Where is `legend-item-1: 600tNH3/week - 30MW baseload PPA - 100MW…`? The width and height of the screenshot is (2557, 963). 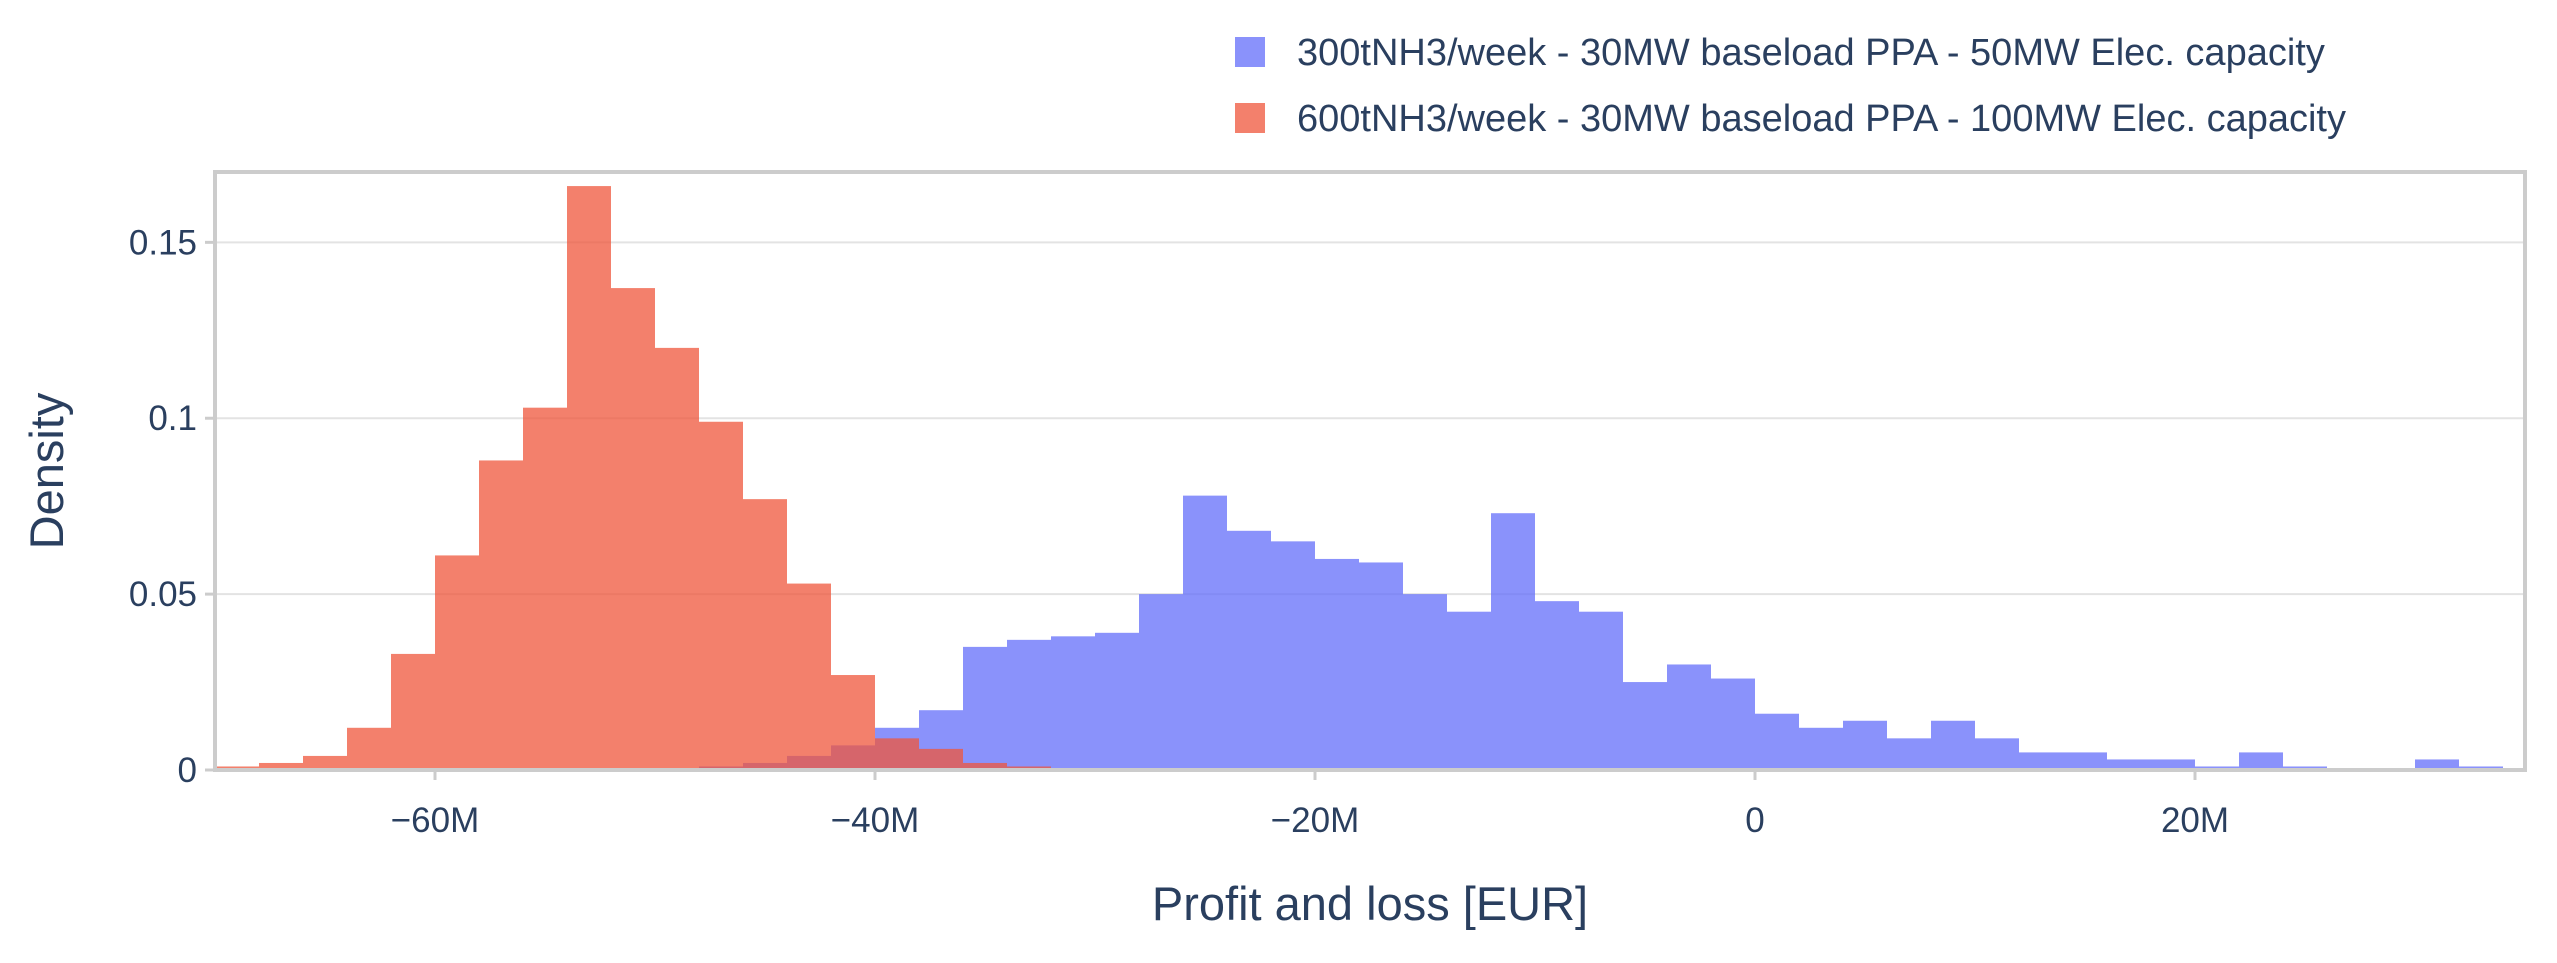 legend-item-1: 600tNH3/week - 30MW baseload PPA - 100MW… is located at coordinates (1790, 119).